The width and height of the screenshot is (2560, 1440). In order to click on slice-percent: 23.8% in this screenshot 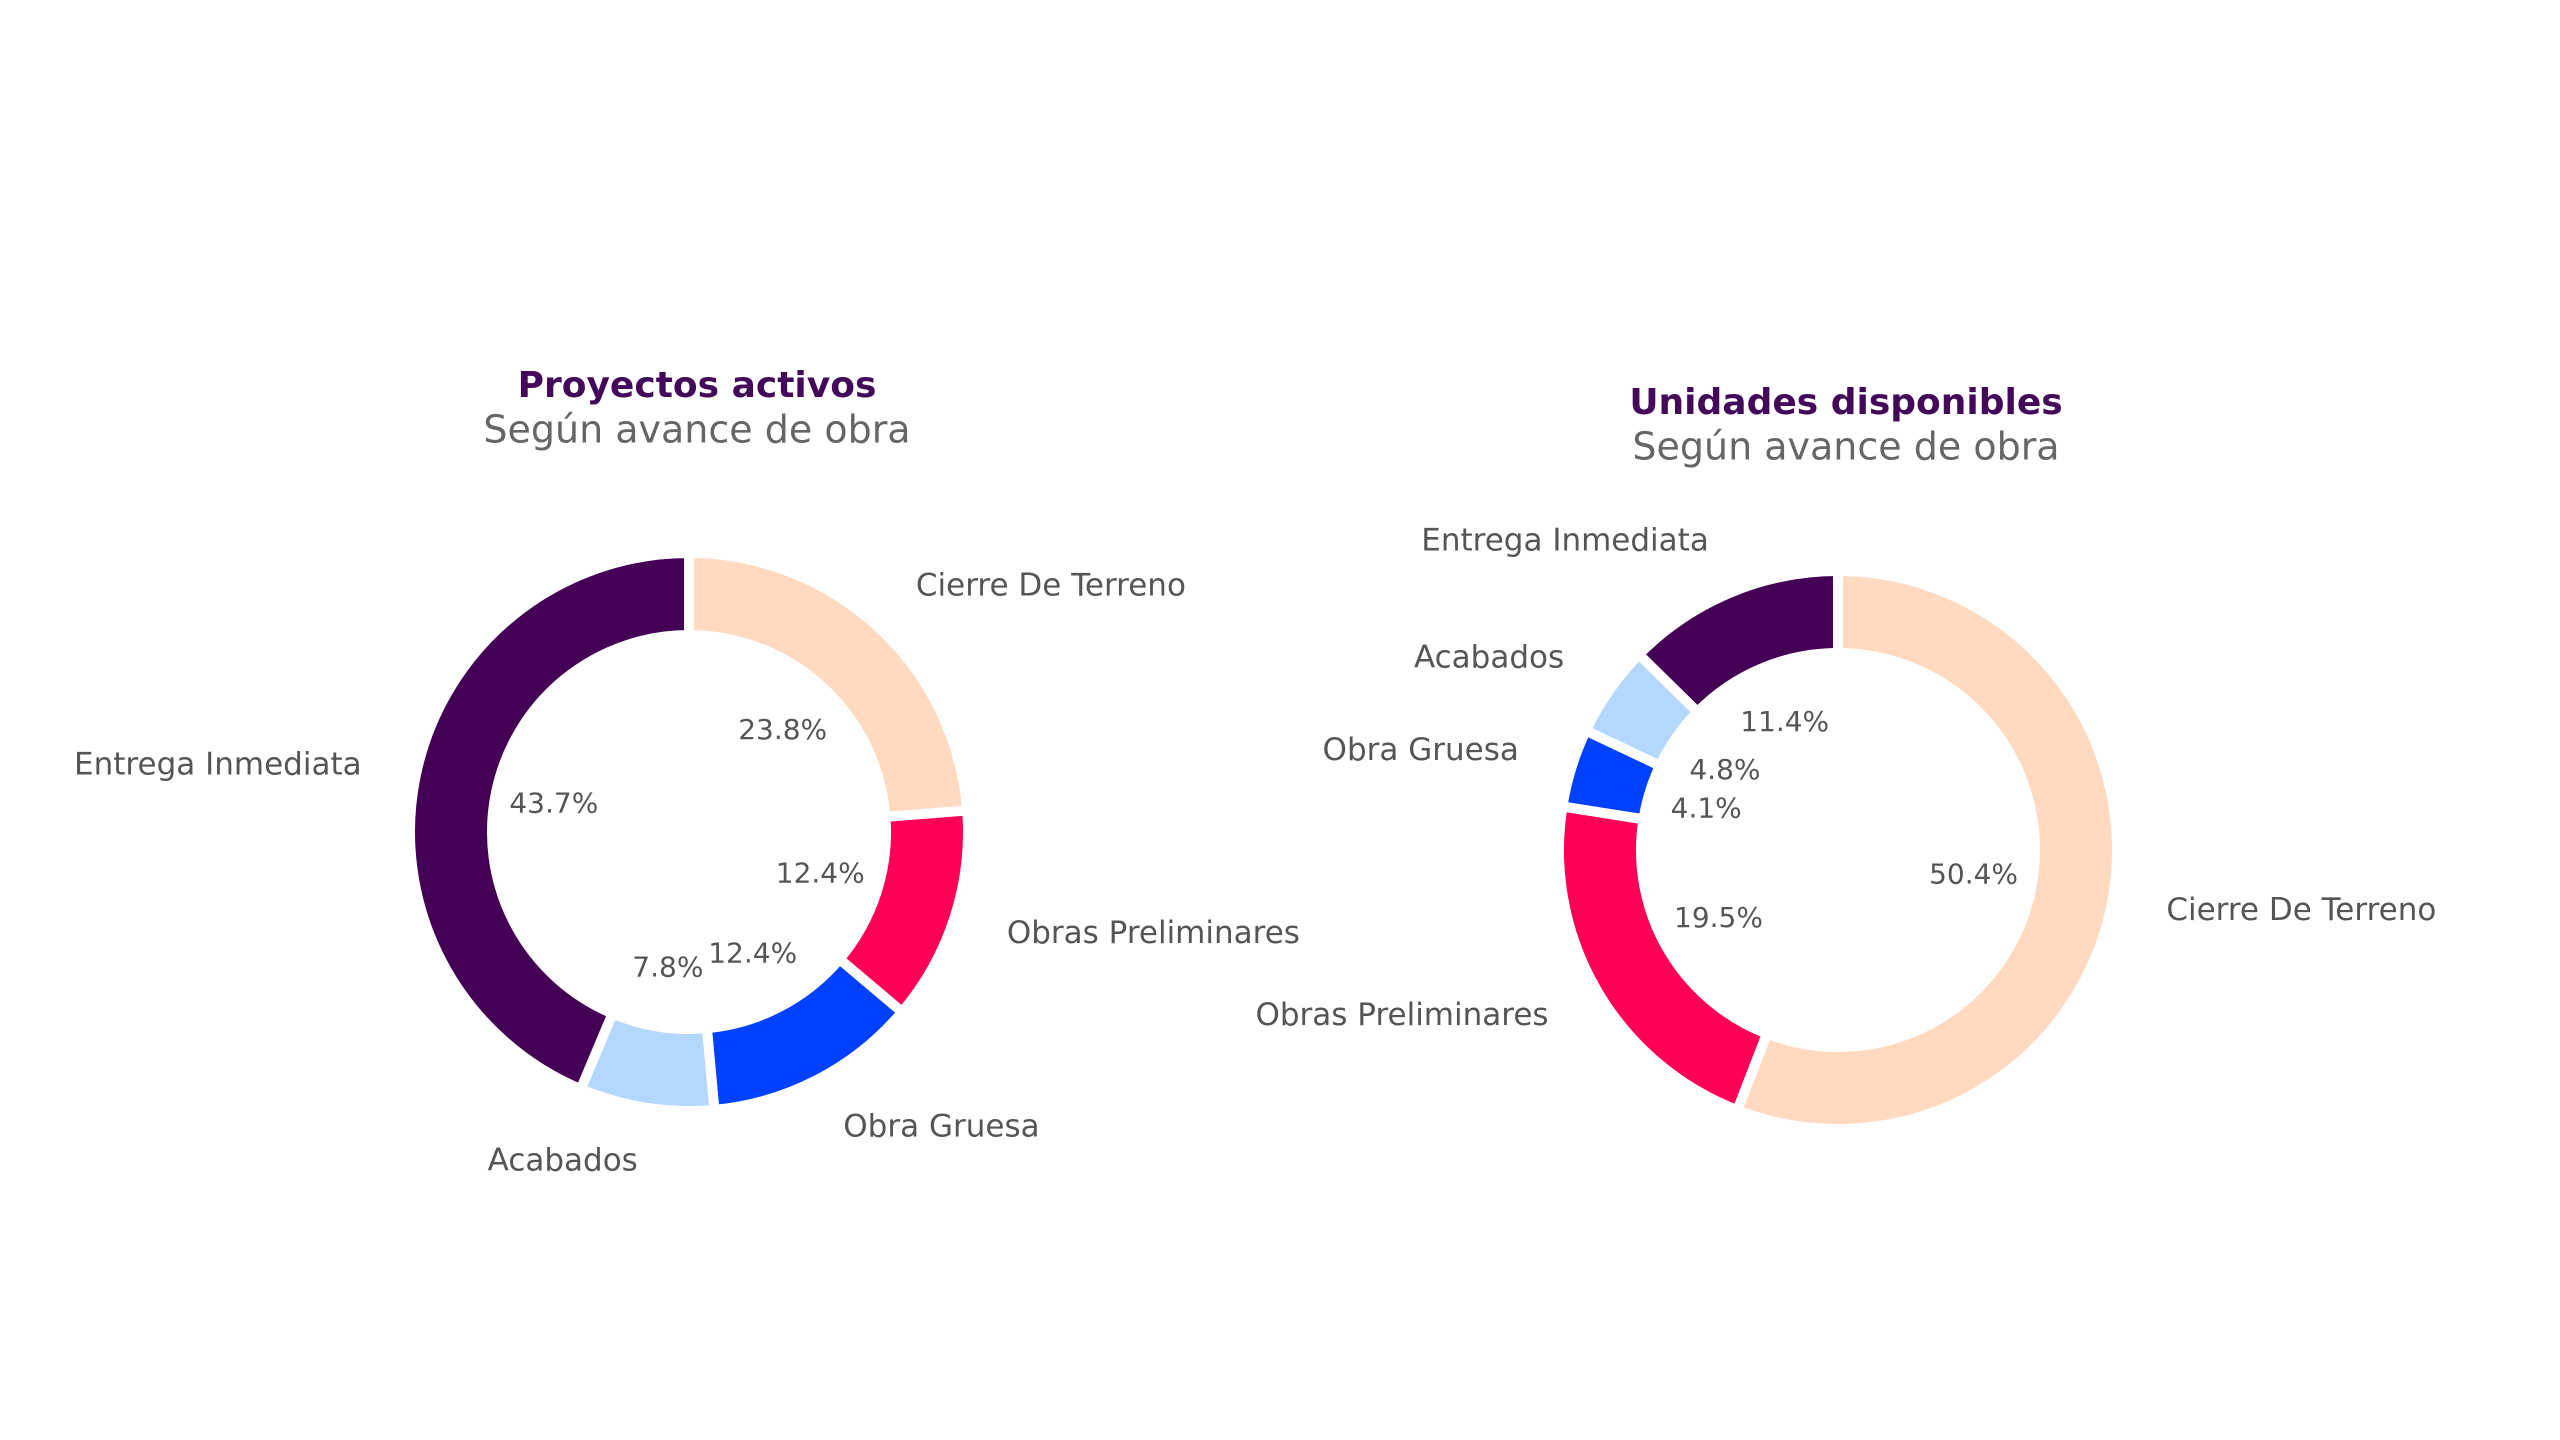, I will do `click(782, 729)`.